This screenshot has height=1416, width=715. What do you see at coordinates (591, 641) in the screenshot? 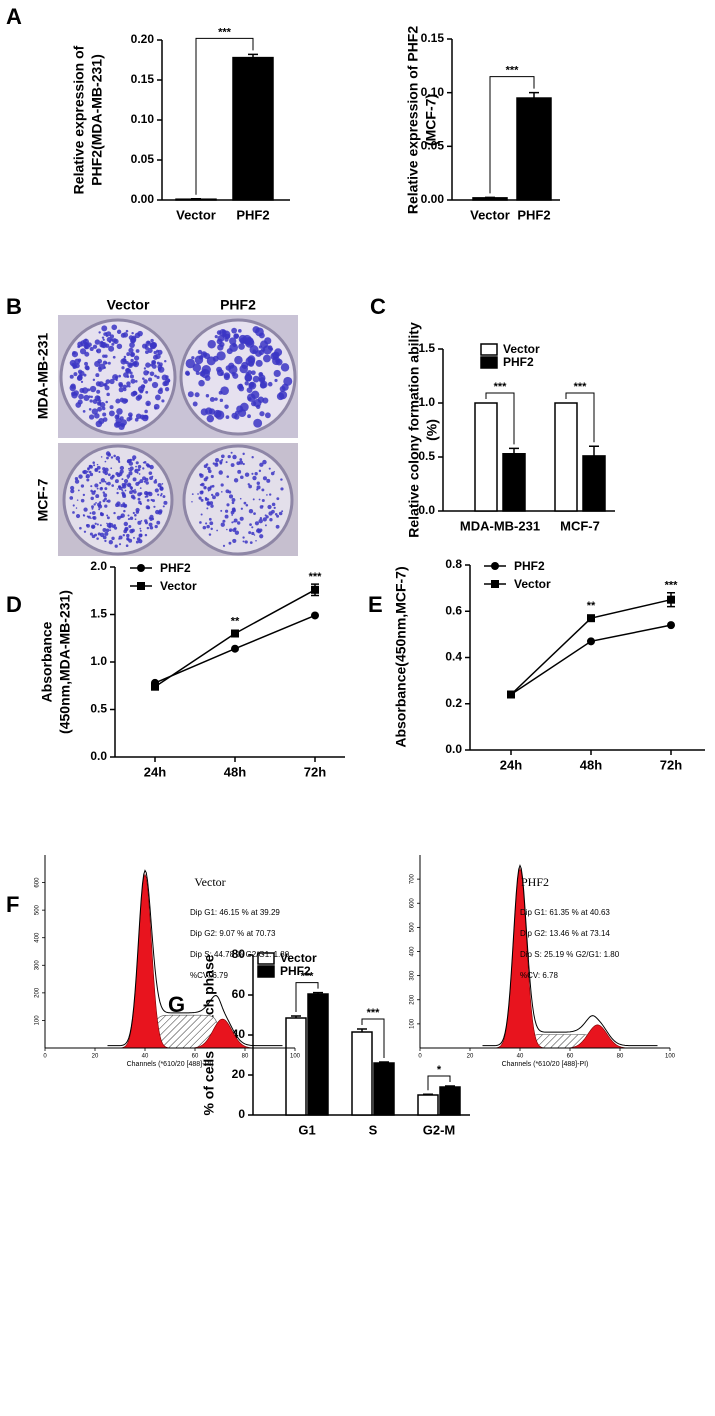
I see `point` at bounding box center [591, 641].